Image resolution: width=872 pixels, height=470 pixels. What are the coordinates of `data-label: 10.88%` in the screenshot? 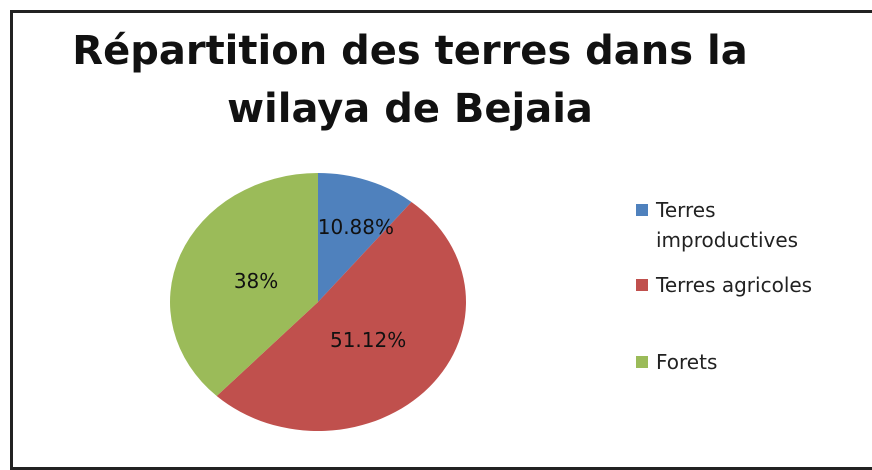 It's located at (356, 226).